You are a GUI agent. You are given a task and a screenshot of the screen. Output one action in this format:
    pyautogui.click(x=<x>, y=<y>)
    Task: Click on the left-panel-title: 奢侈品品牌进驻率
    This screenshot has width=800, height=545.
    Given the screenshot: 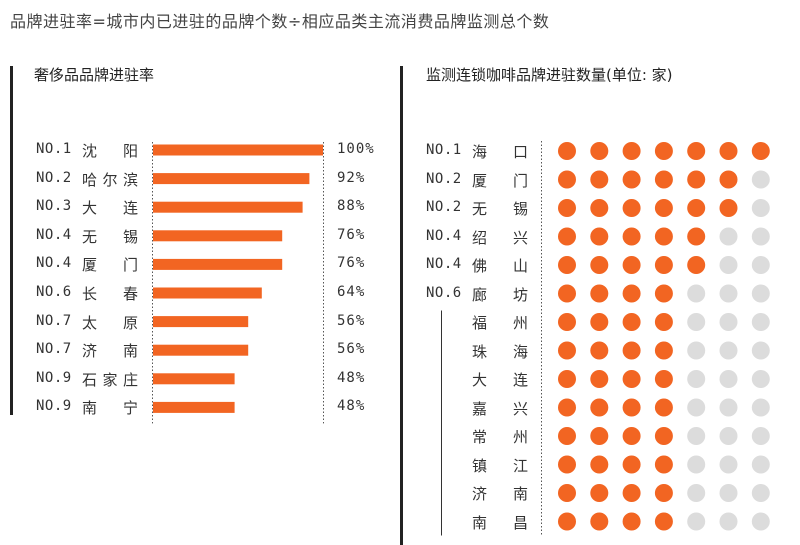 What is the action you would take?
    pyautogui.click(x=94, y=75)
    